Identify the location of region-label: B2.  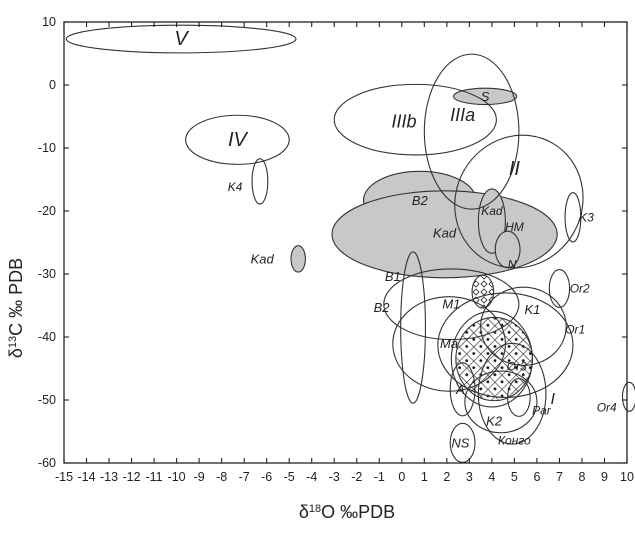
(420, 200).